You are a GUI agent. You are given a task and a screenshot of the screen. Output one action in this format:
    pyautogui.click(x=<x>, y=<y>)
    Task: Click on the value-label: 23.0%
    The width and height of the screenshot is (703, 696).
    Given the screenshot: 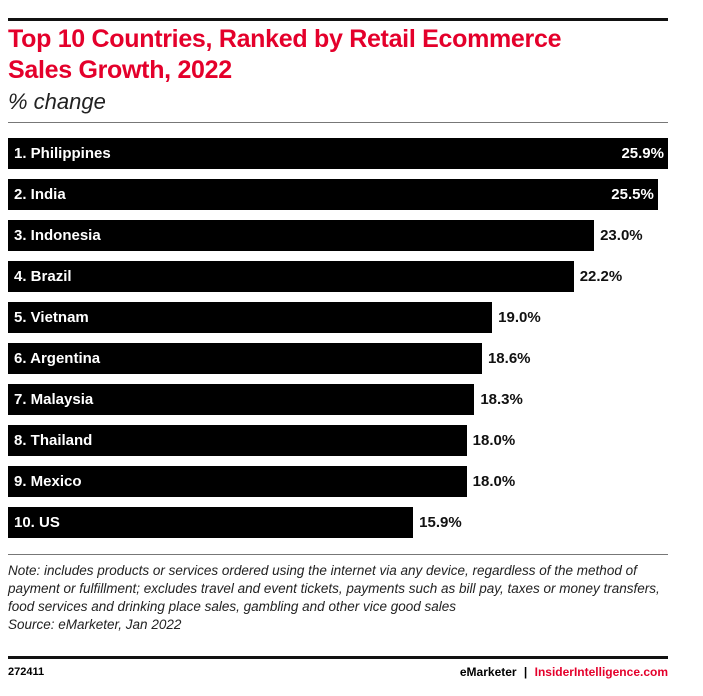 What is the action you would take?
    pyautogui.click(x=621, y=235)
    